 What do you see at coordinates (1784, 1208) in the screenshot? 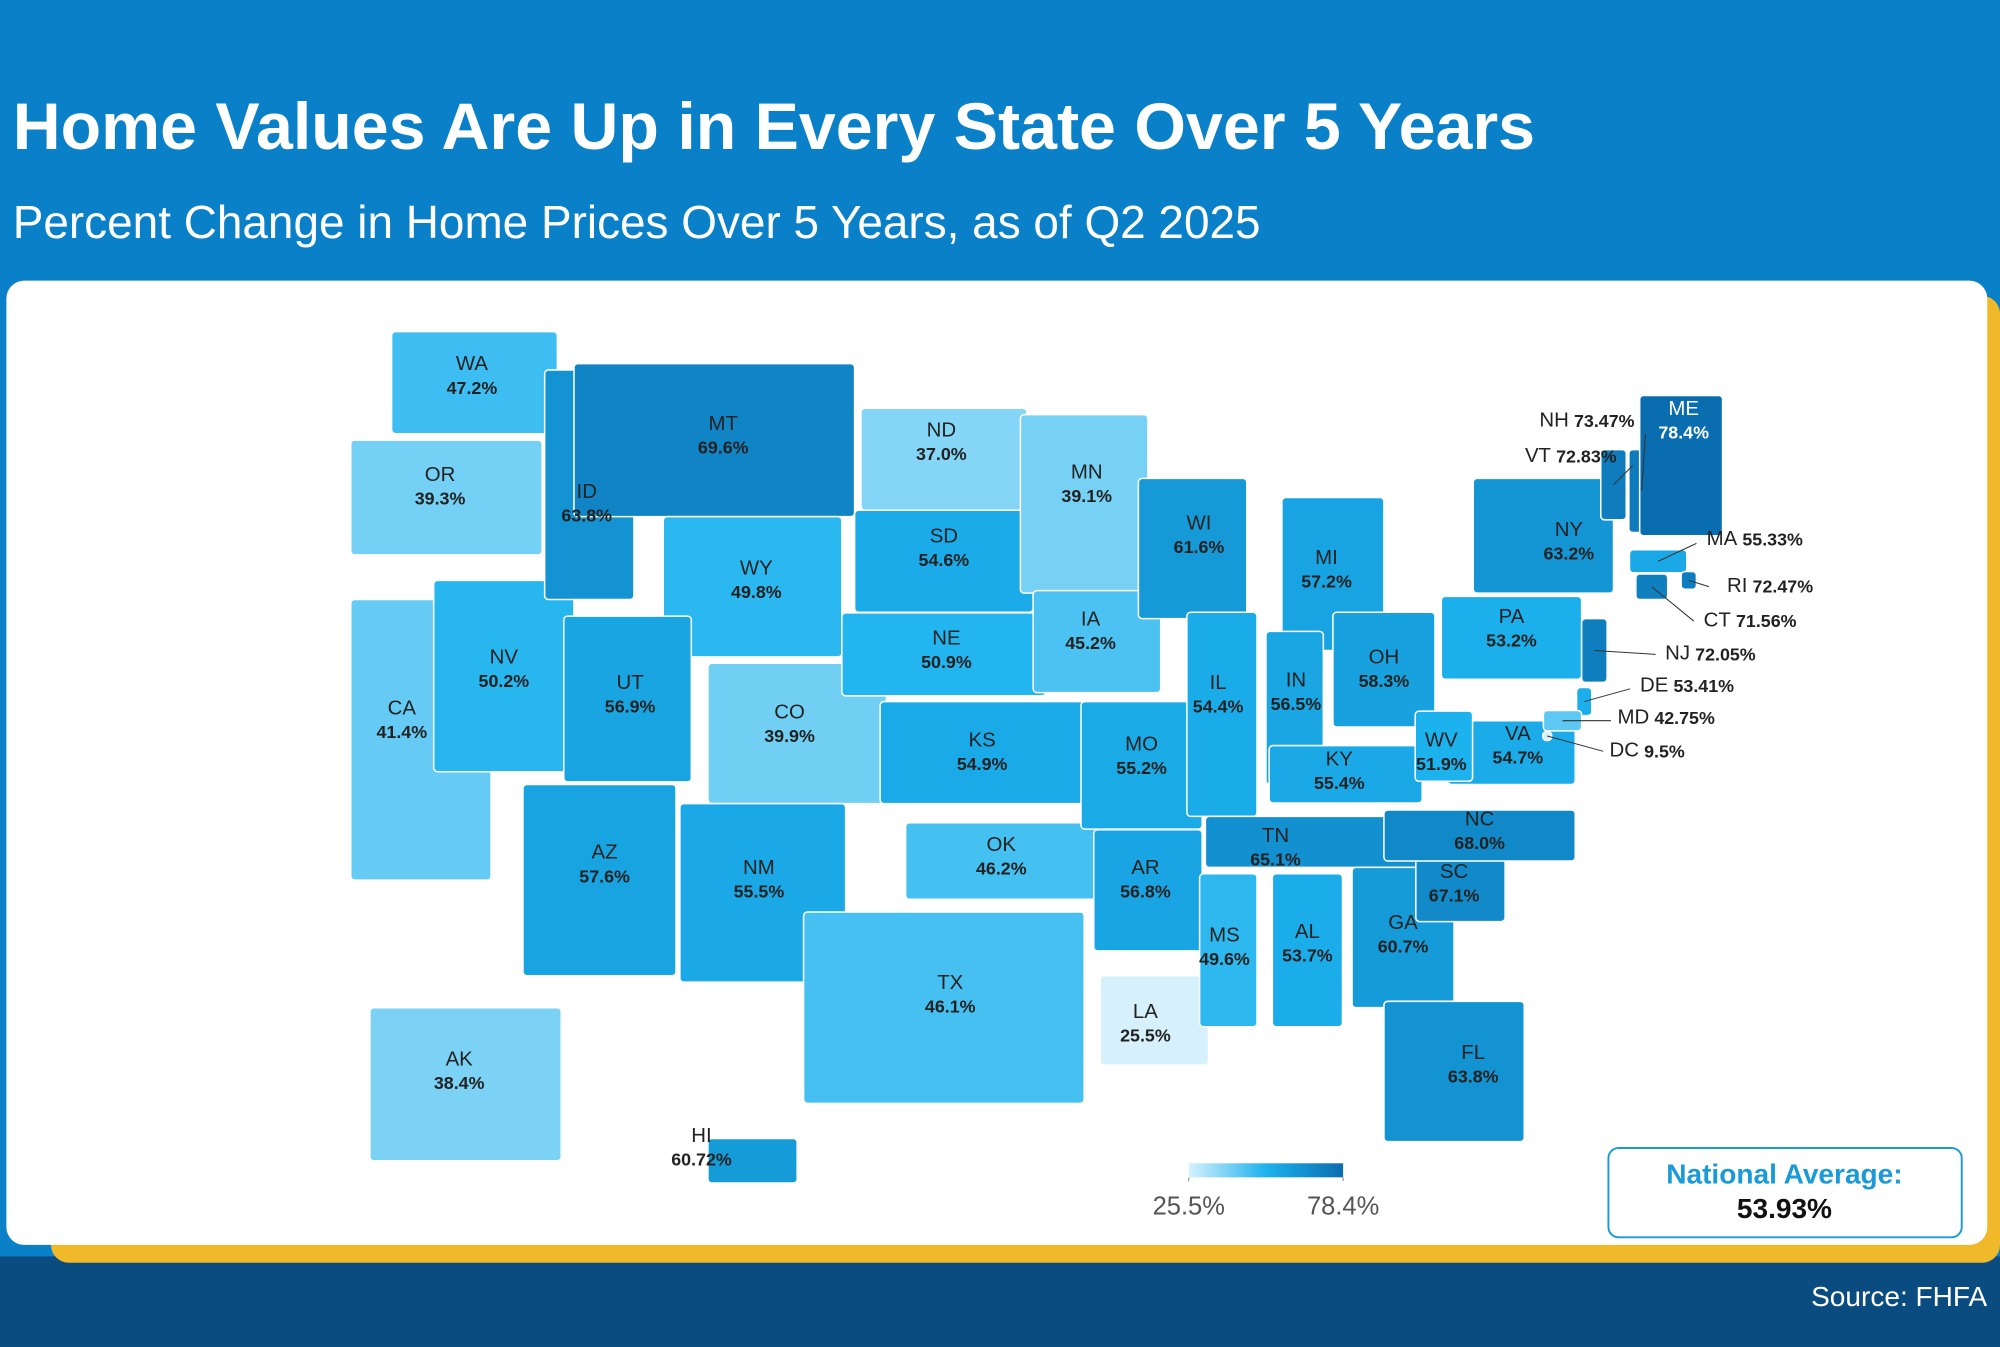
I see `national-average-value: 53.93%` at bounding box center [1784, 1208].